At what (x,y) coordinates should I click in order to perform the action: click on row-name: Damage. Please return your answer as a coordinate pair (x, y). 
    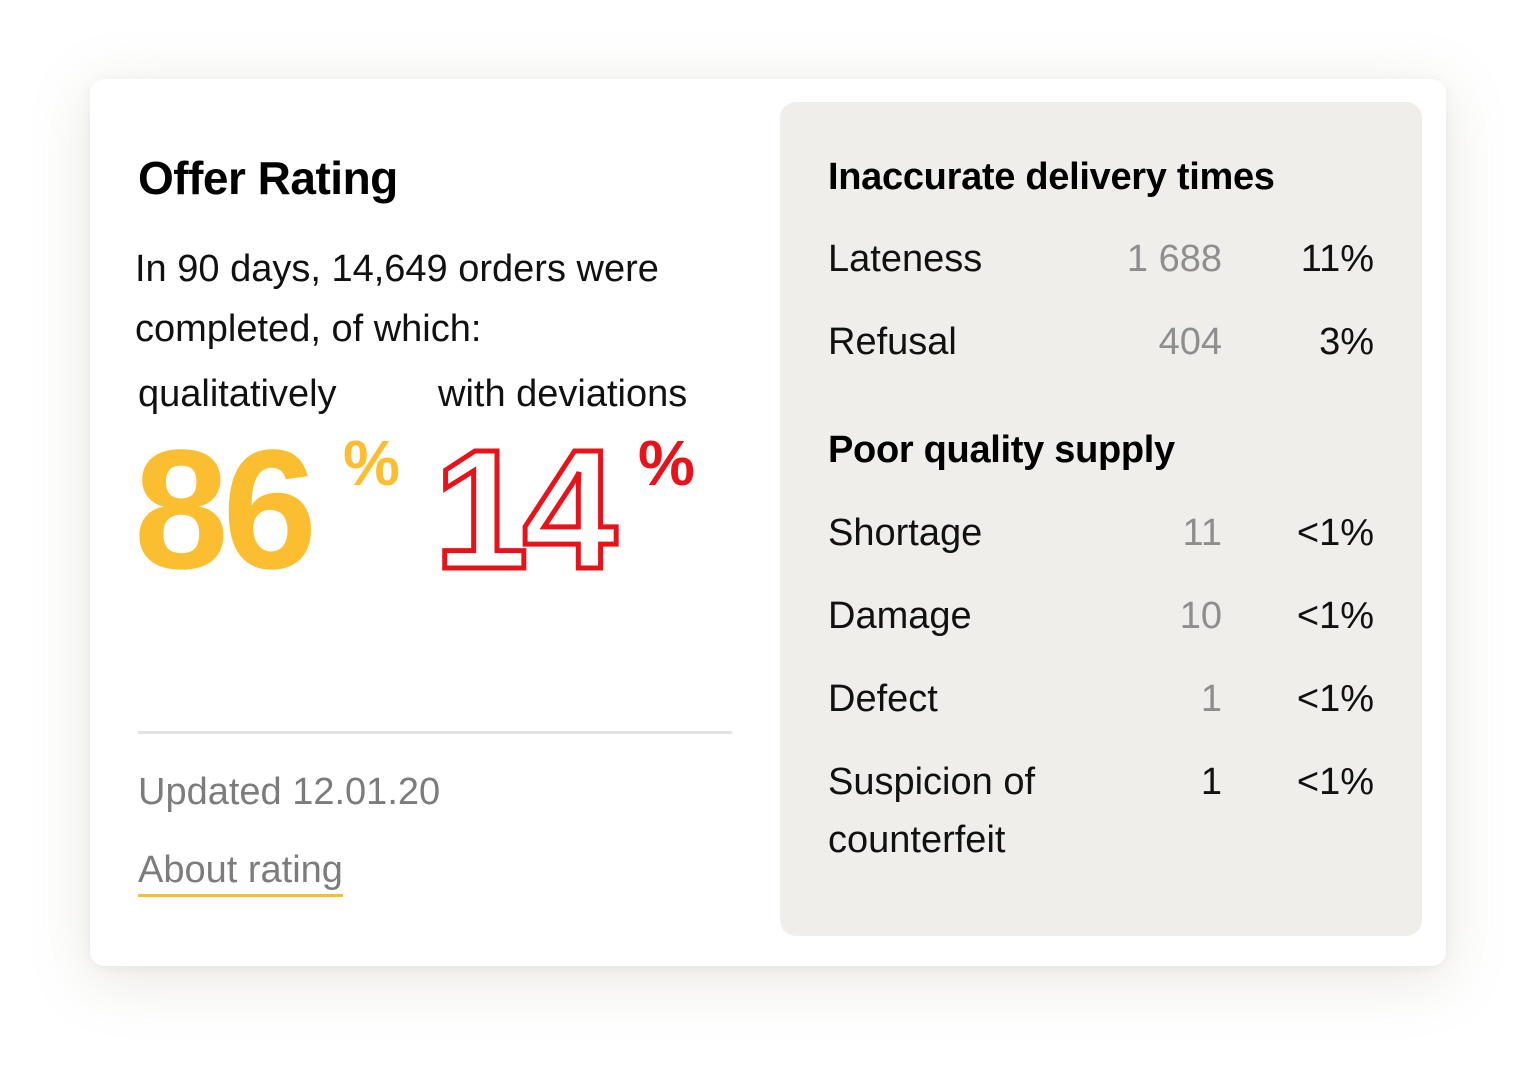
    Looking at the image, I should click on (900, 616).